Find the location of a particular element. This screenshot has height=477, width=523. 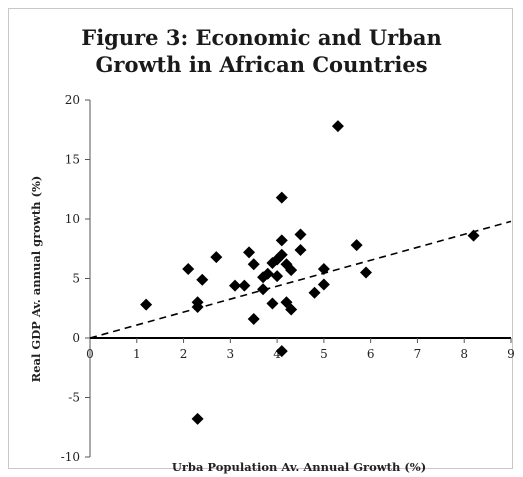

x-tick-label: 9 is located at coordinates (511, 354).